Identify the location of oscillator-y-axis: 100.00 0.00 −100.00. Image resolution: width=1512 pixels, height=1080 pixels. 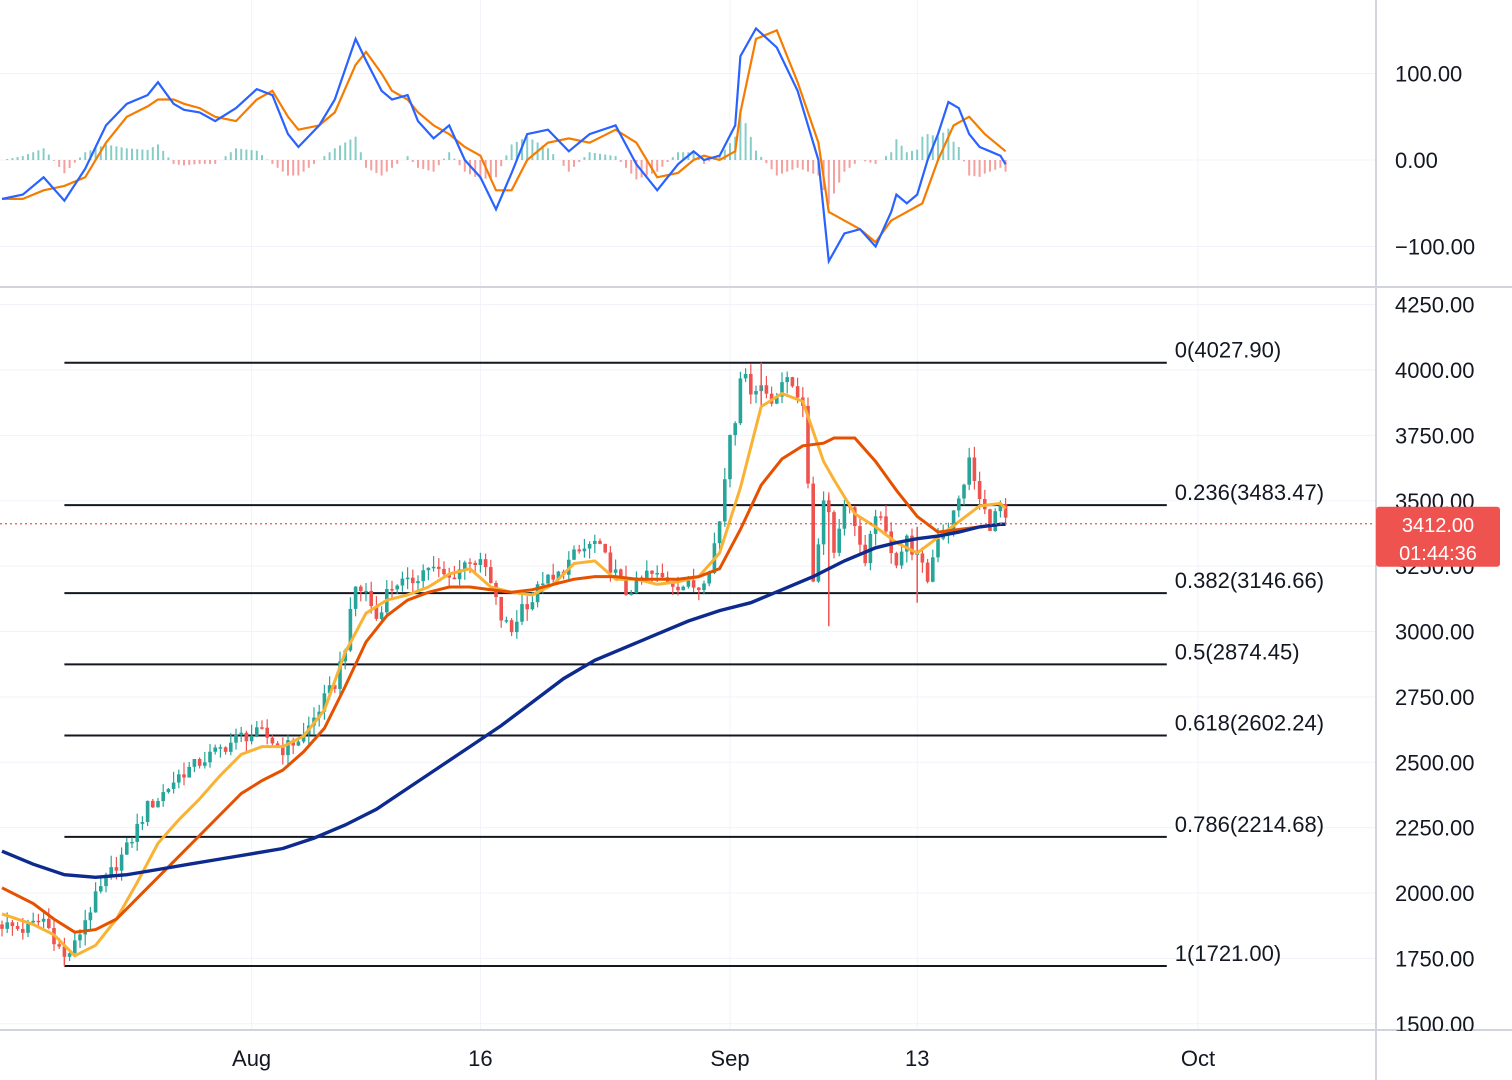
(1435, 161).